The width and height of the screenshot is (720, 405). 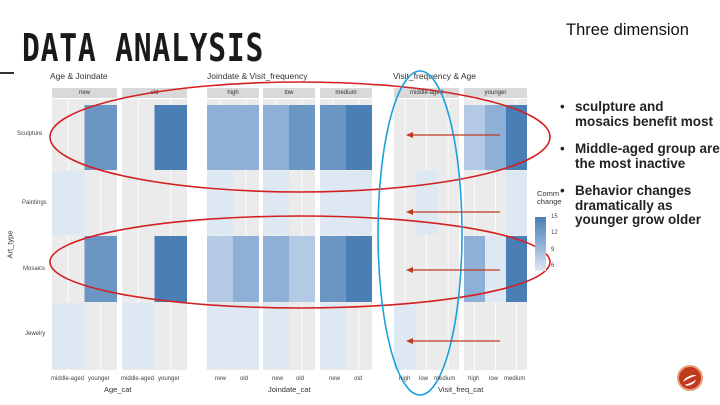 What do you see at coordinates (35, 334) in the screenshot?
I see `y-tick-jewelry: Jewelry` at bounding box center [35, 334].